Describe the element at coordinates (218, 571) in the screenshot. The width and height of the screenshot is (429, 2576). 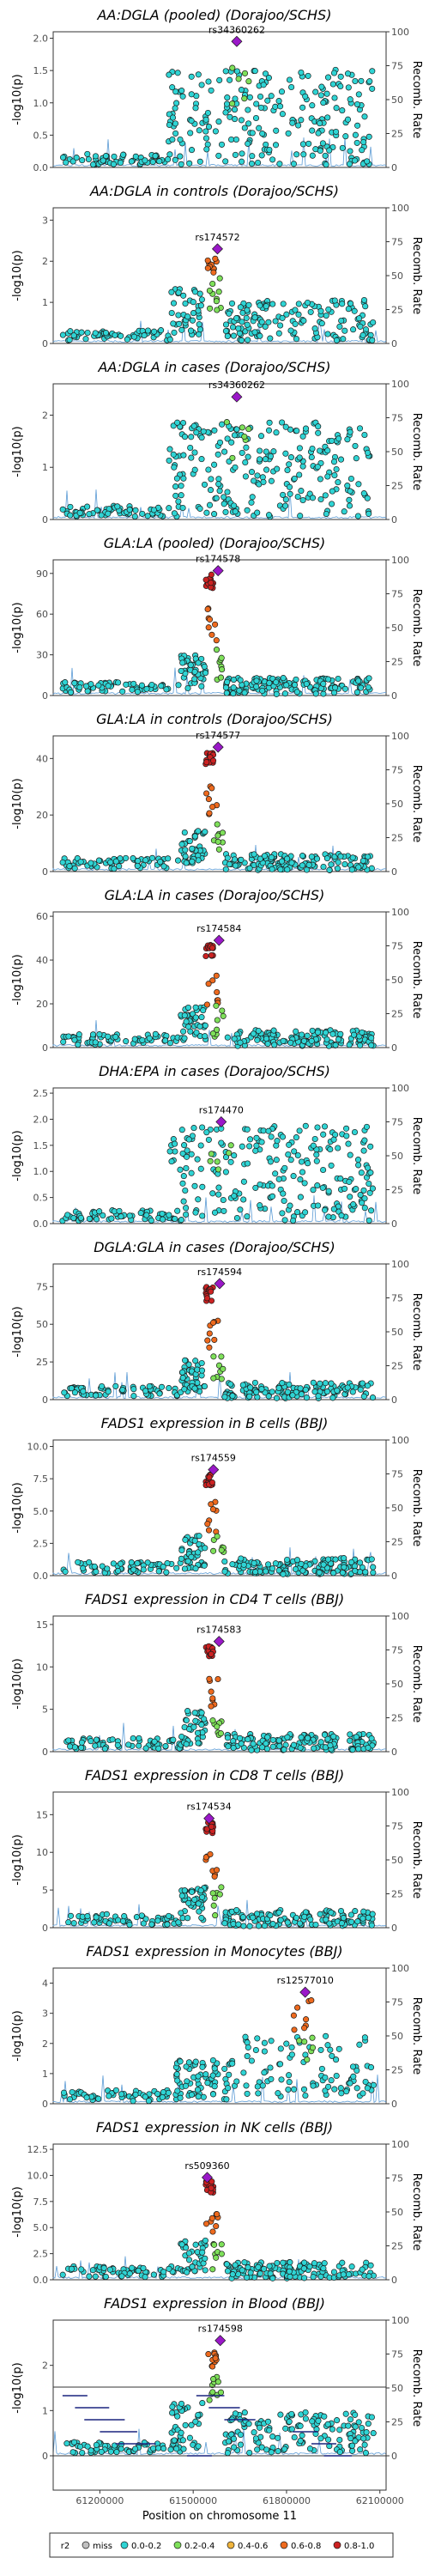
I see `lead-snp-marker` at that location.